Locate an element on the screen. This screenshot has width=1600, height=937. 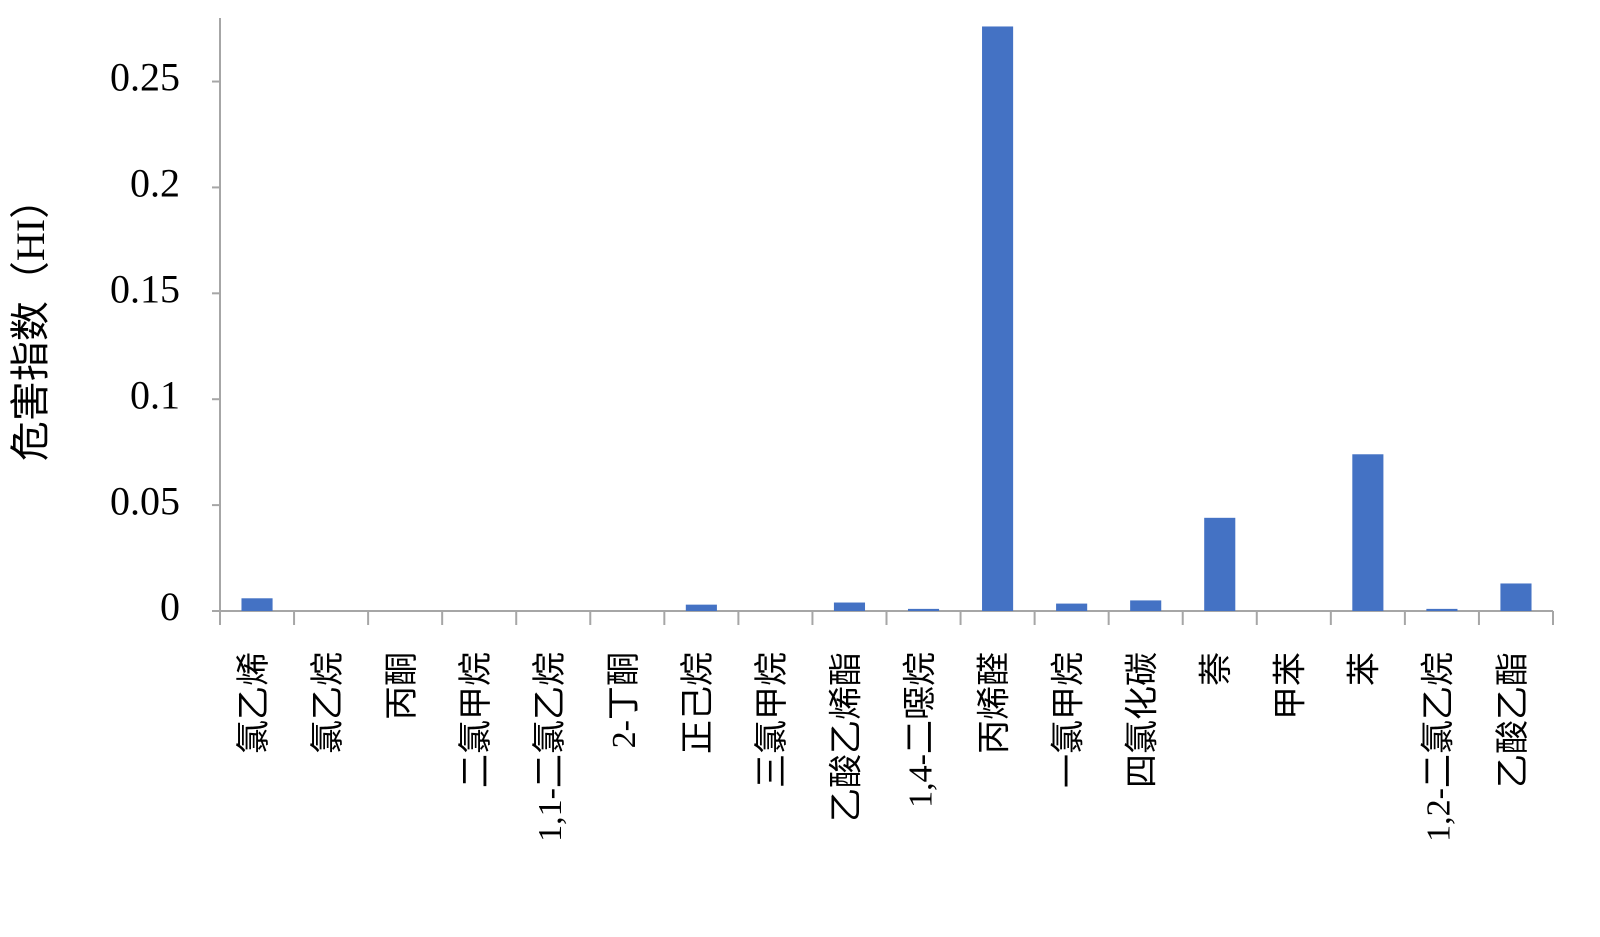
x-tick-label: 四氯化碳 is located at coordinates (1142, 720).